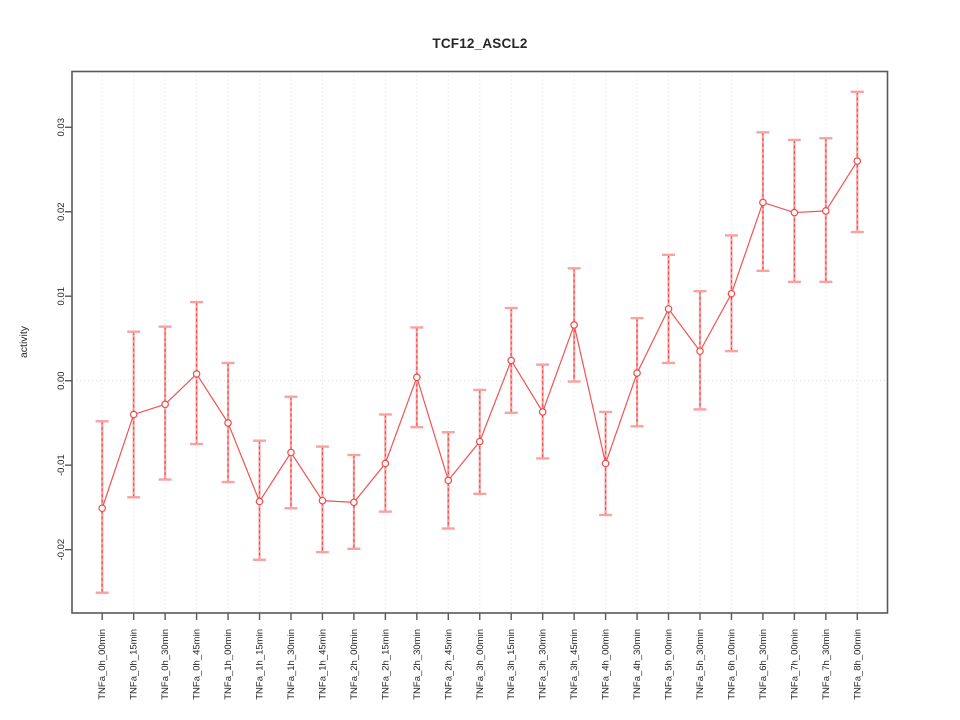 The width and height of the screenshot is (960, 720). What do you see at coordinates (61, 127) in the screenshot?
I see `y-tick-label: 0.03` at bounding box center [61, 127].